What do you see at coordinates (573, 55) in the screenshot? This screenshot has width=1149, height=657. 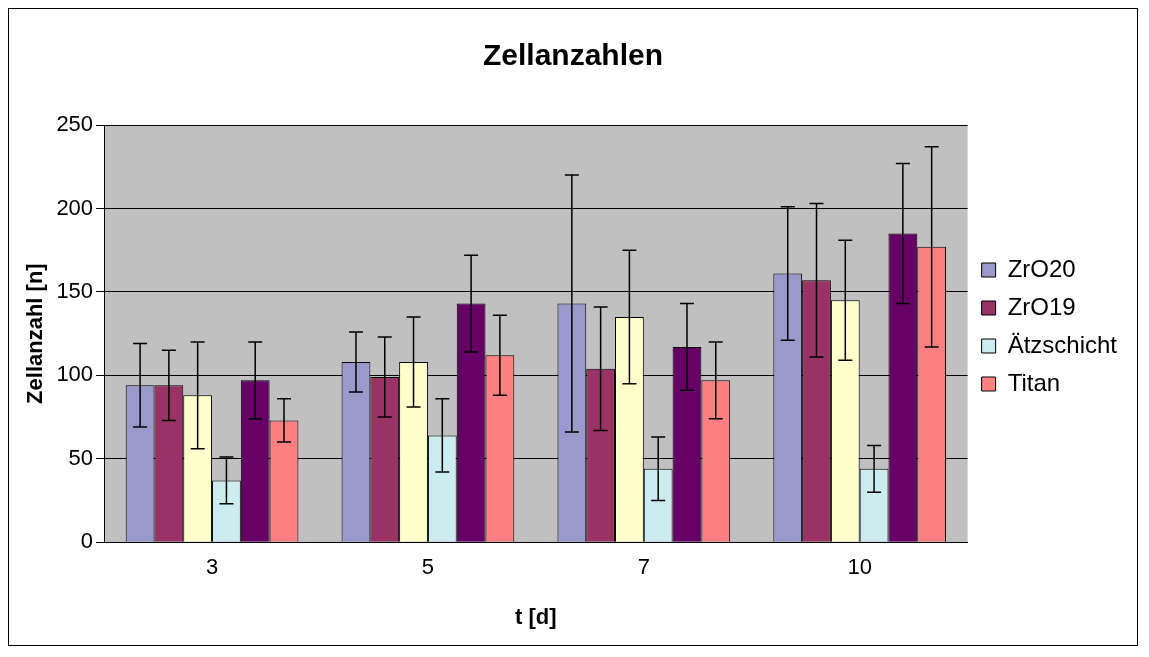 I see `chart-title: Zellanzahlen` at bounding box center [573, 55].